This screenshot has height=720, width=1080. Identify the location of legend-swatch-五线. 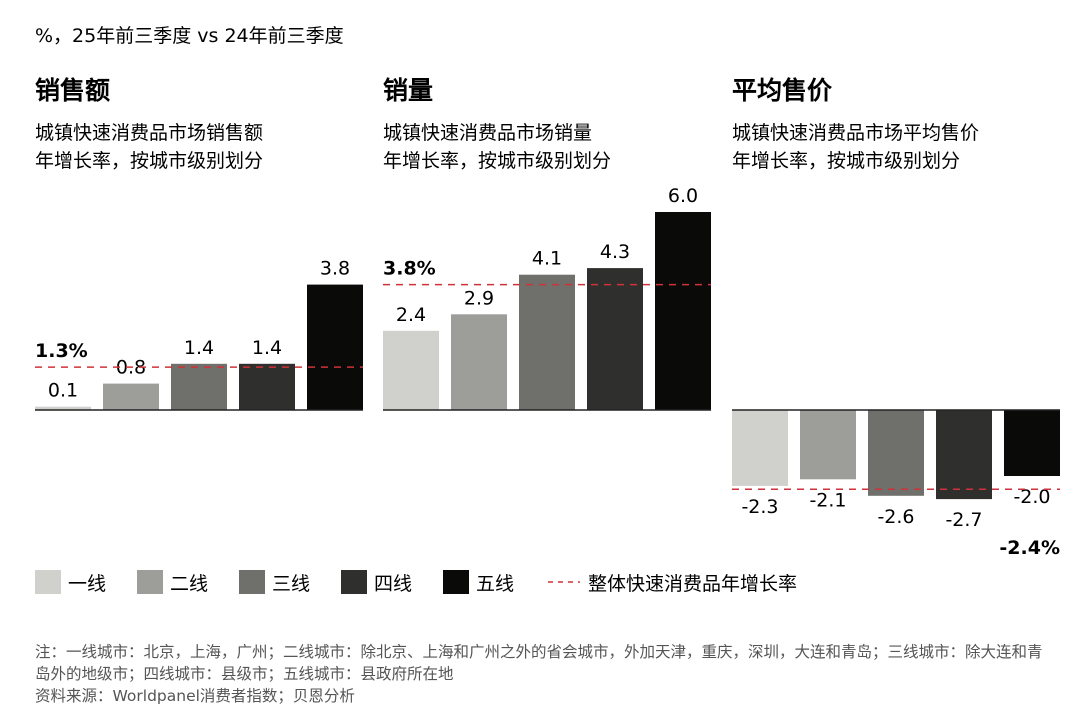
(456, 582).